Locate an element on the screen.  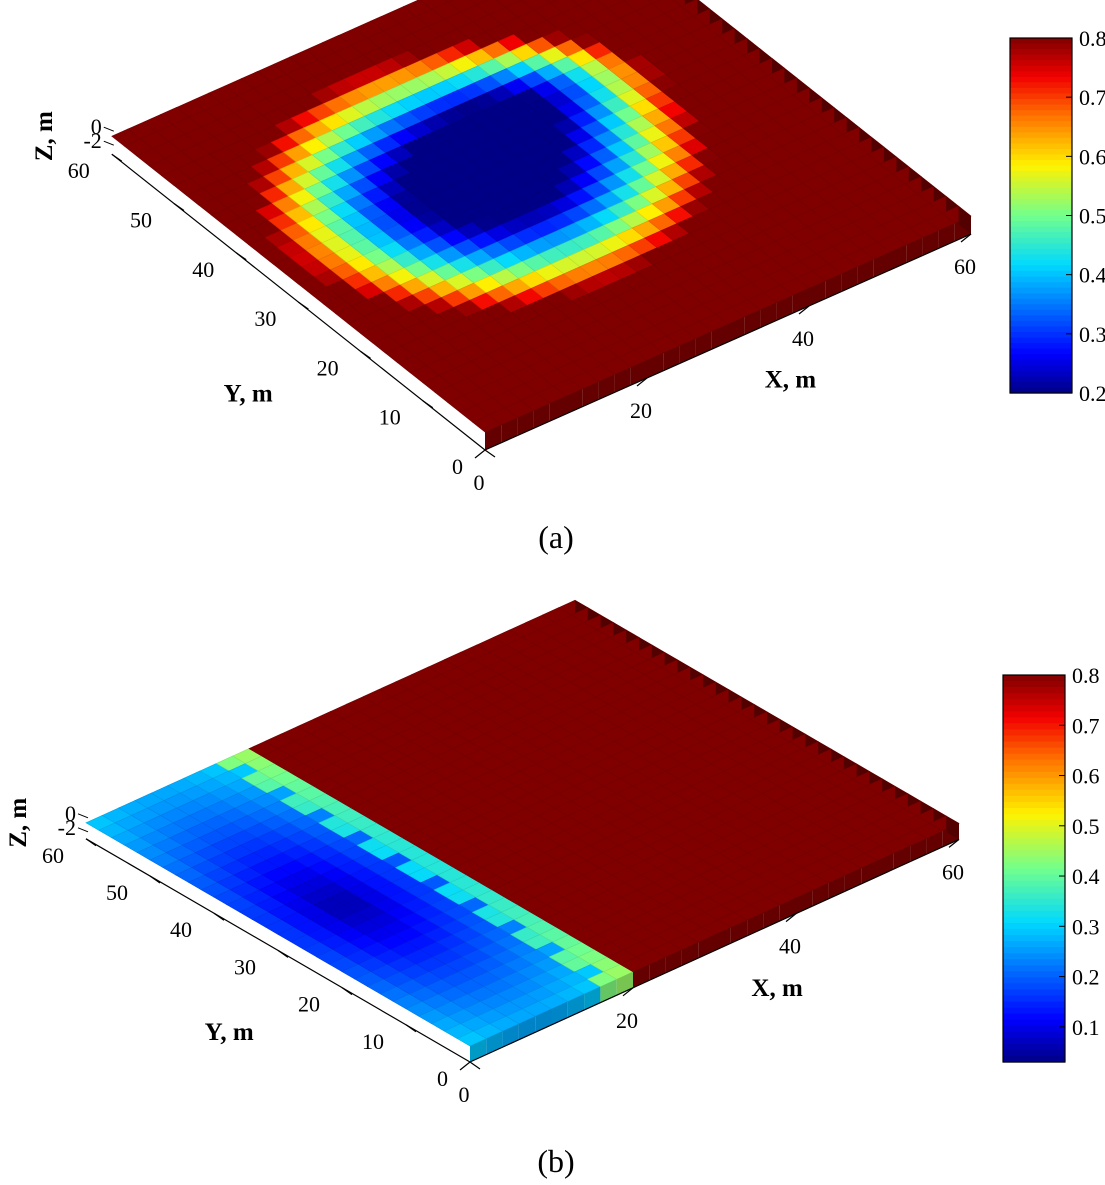
z-tick-label: 0 is located at coordinates (96, 126).